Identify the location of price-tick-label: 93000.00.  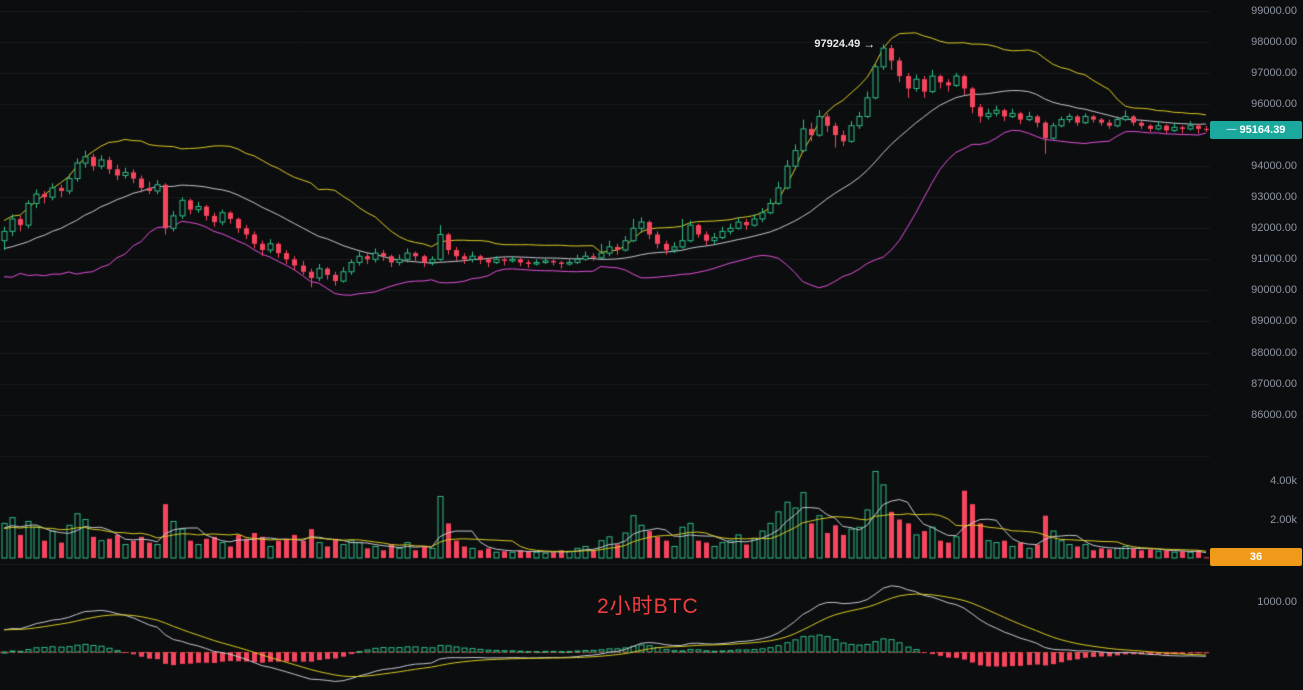
(1274, 197).